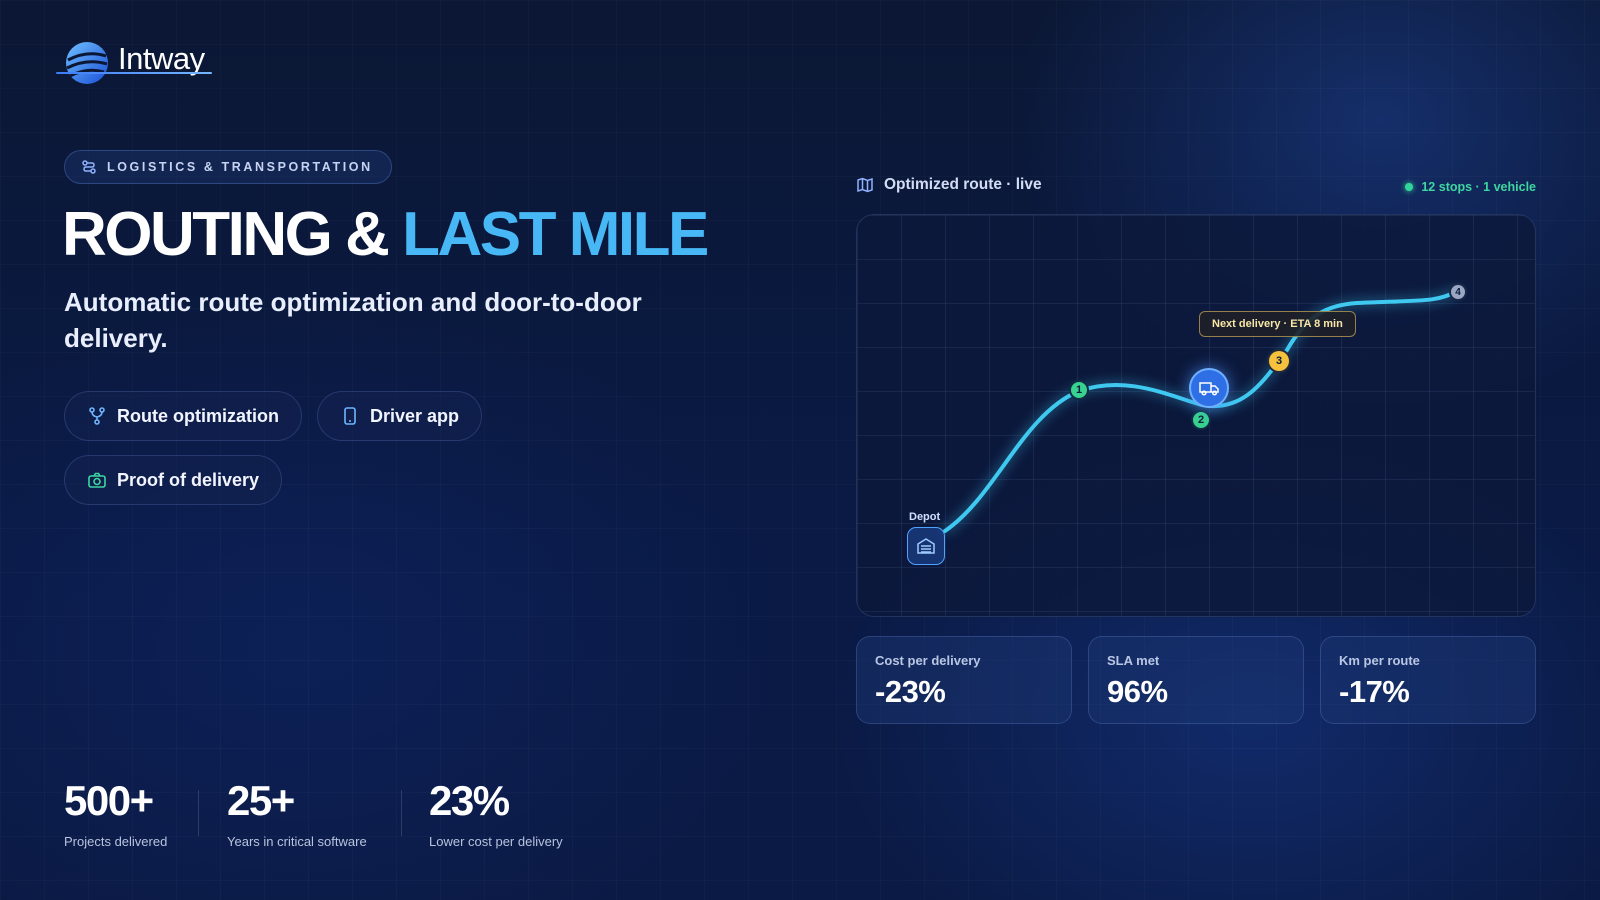  I want to click on live-dot-icon, so click(1409, 187).